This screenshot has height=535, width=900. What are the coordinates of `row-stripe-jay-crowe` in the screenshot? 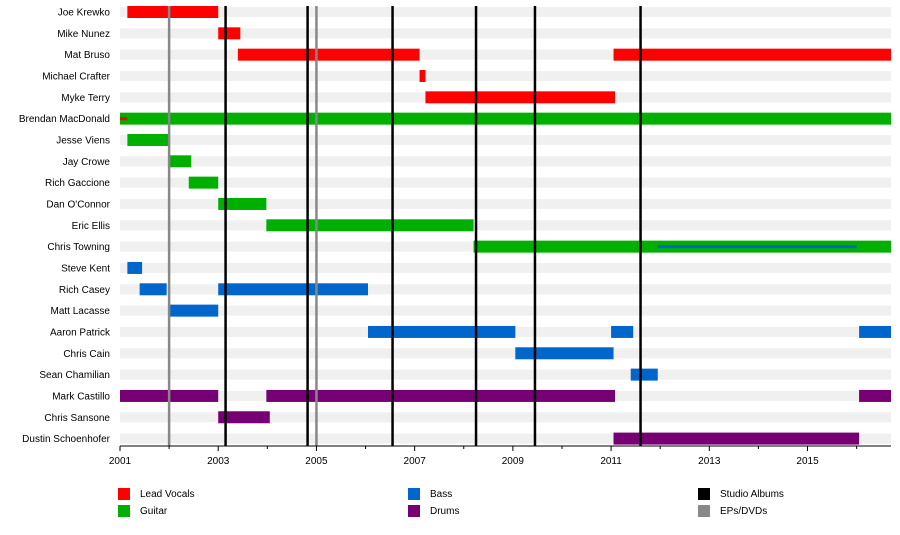 It's located at (505, 161).